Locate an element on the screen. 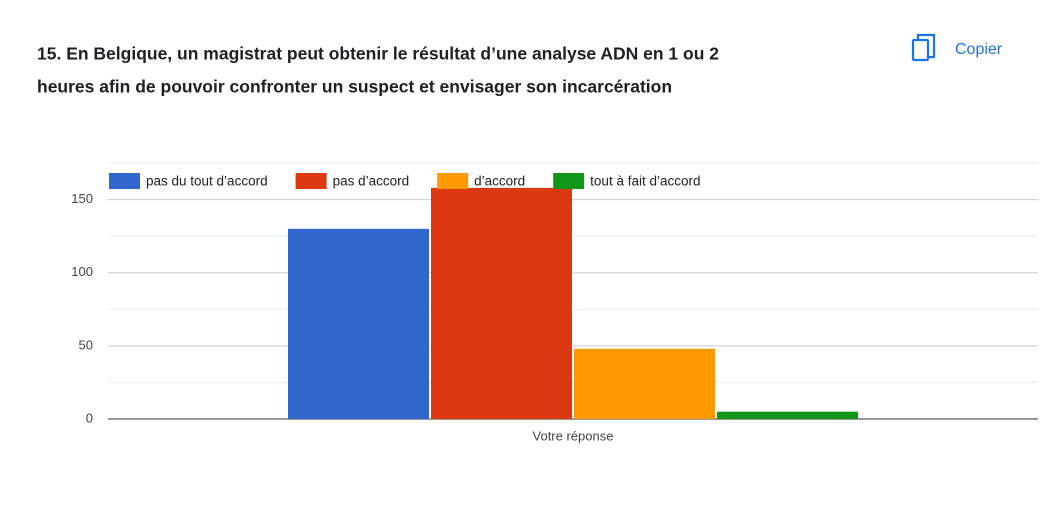 The width and height of the screenshot is (1045, 516). y-tick-label: 150 is located at coordinates (82, 198).